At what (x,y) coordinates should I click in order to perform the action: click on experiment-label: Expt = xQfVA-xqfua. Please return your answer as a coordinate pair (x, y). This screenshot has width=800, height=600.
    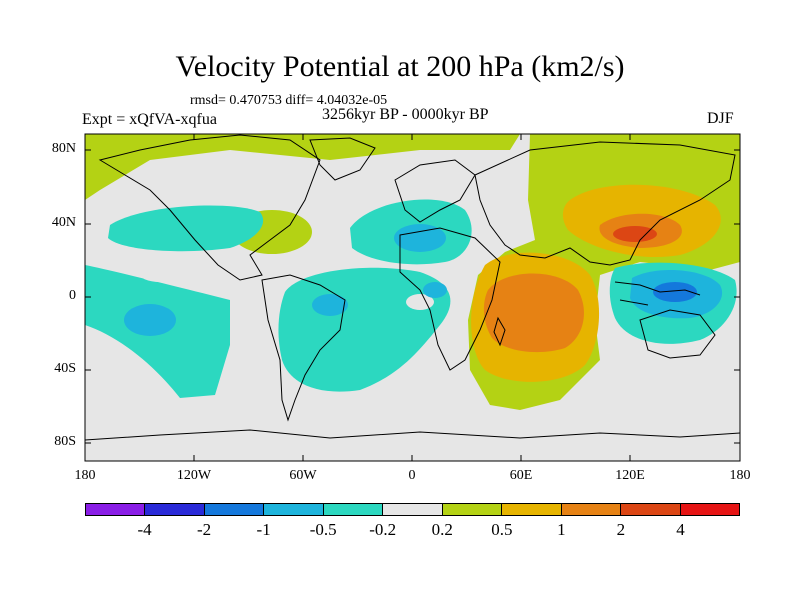
    Looking at the image, I should click on (149, 119).